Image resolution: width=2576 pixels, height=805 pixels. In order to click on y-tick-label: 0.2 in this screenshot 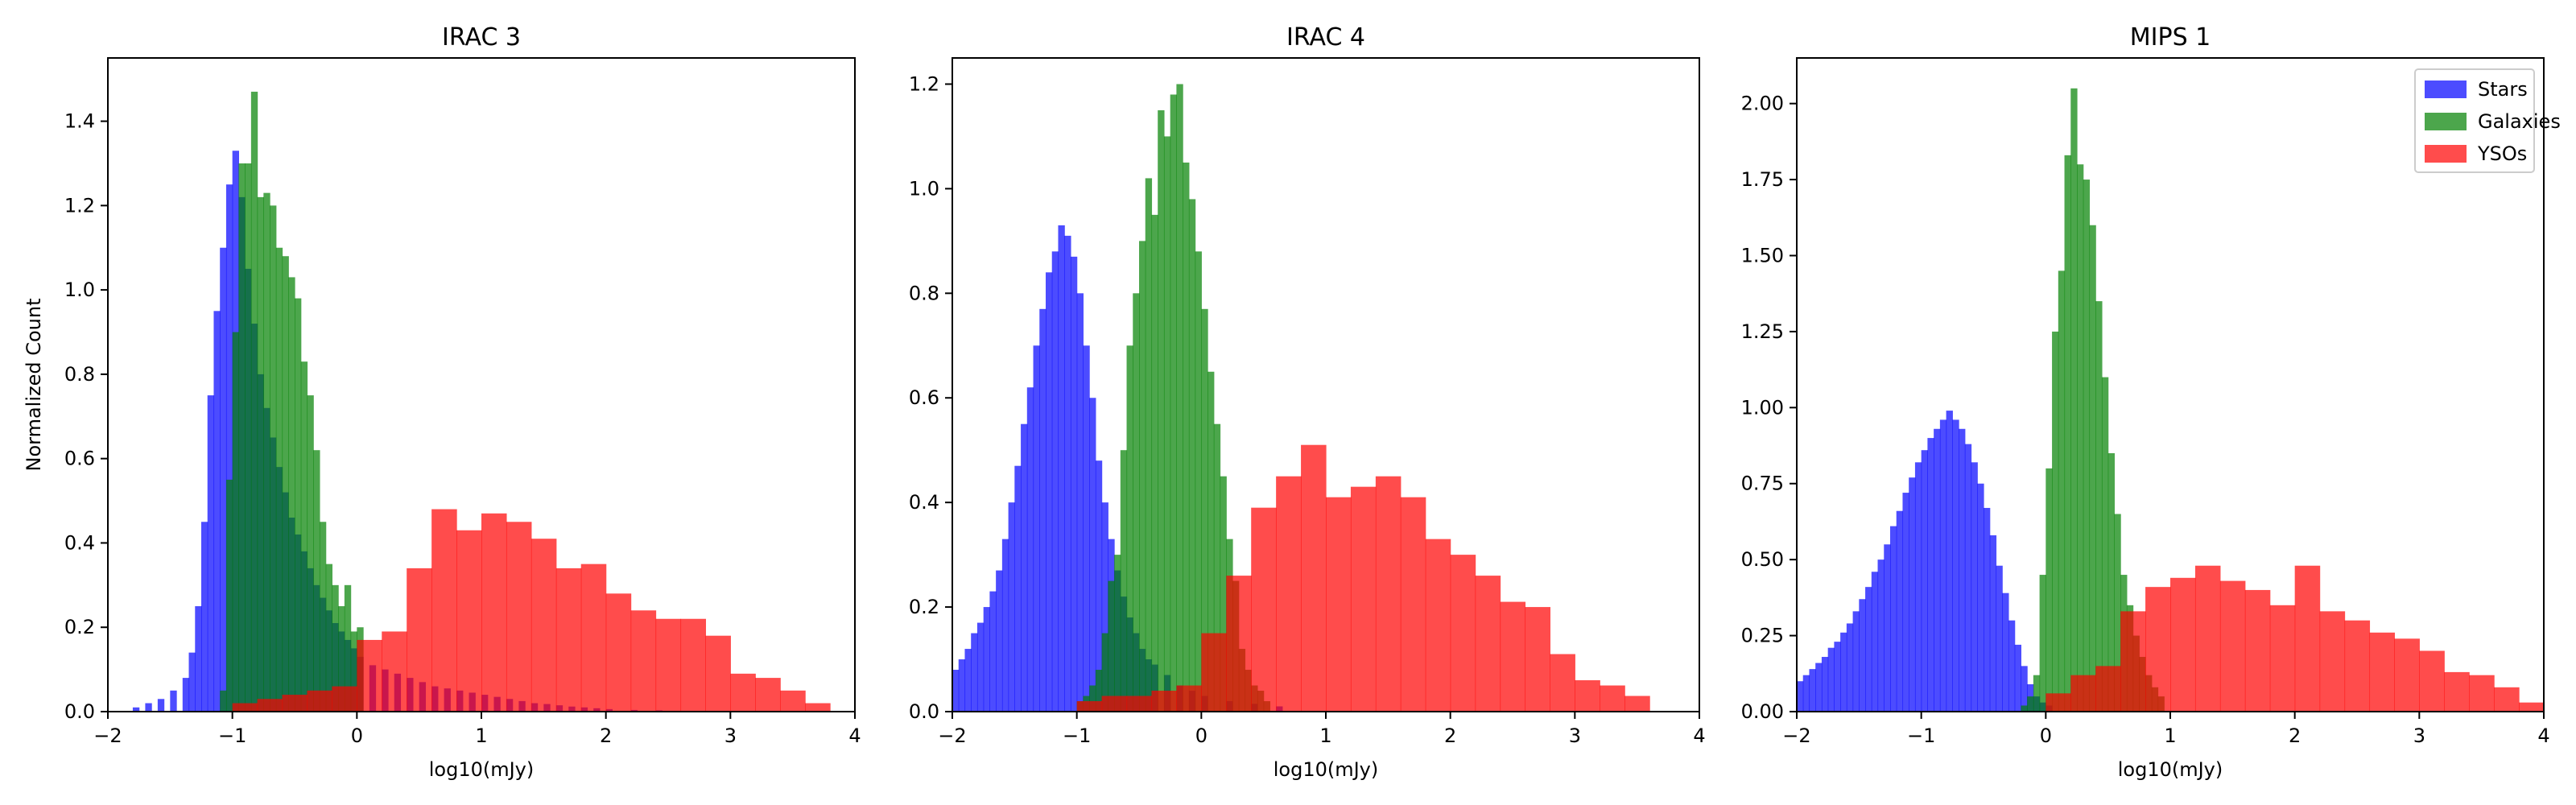, I will do `click(924, 607)`.